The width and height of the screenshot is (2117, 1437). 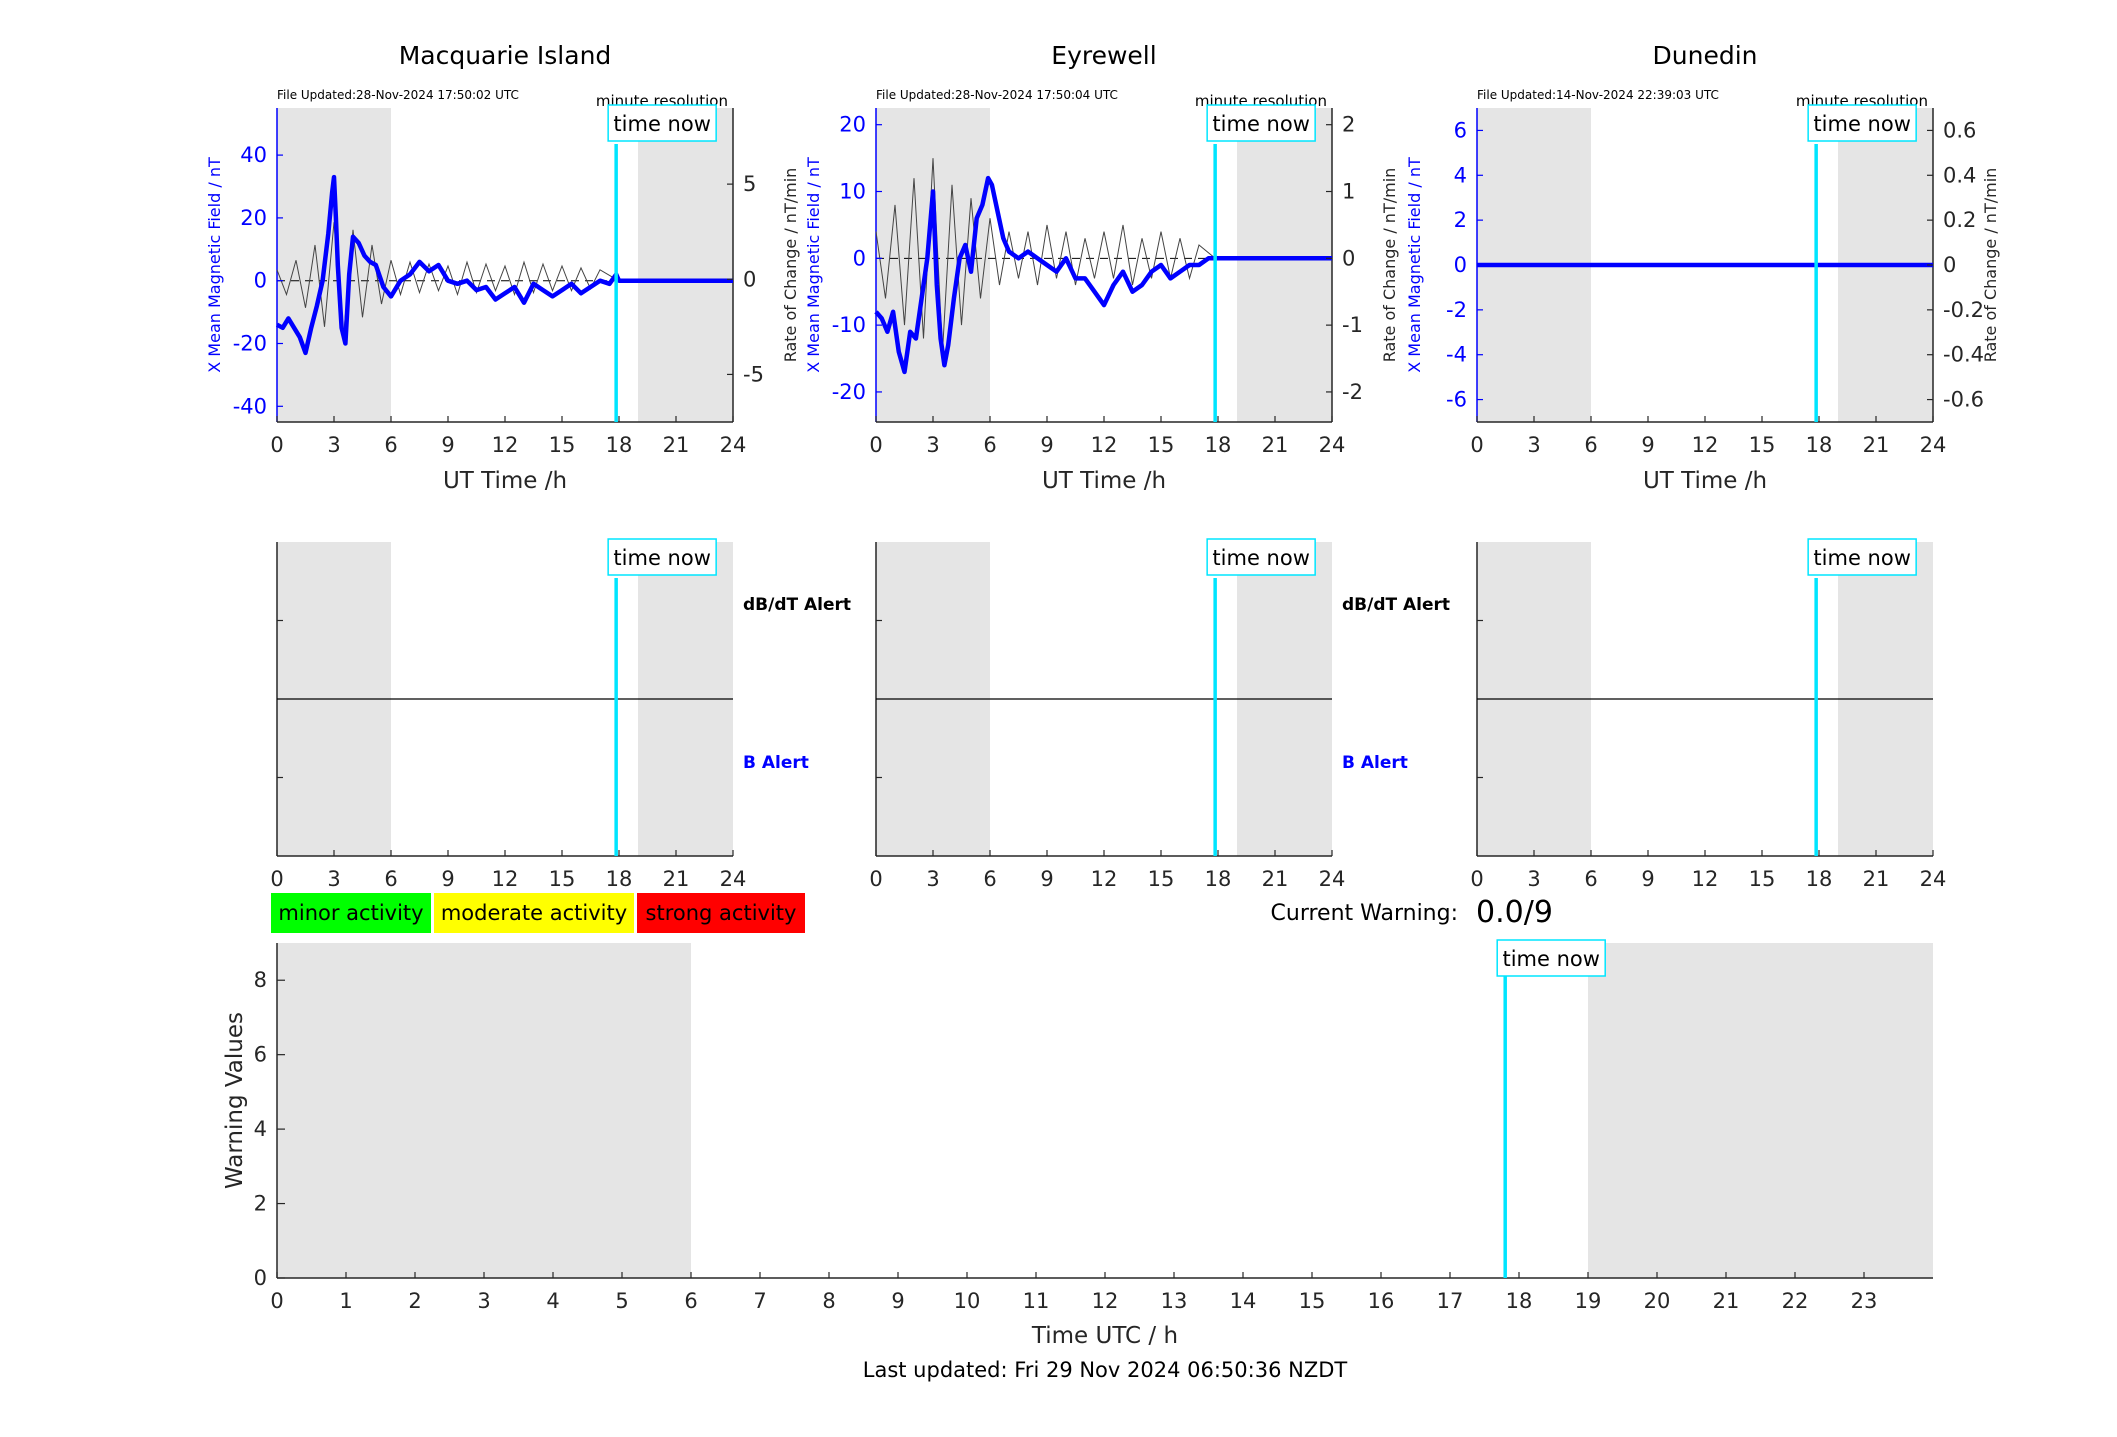 I want to click on y-tick-label: -20, so click(x=250, y=344).